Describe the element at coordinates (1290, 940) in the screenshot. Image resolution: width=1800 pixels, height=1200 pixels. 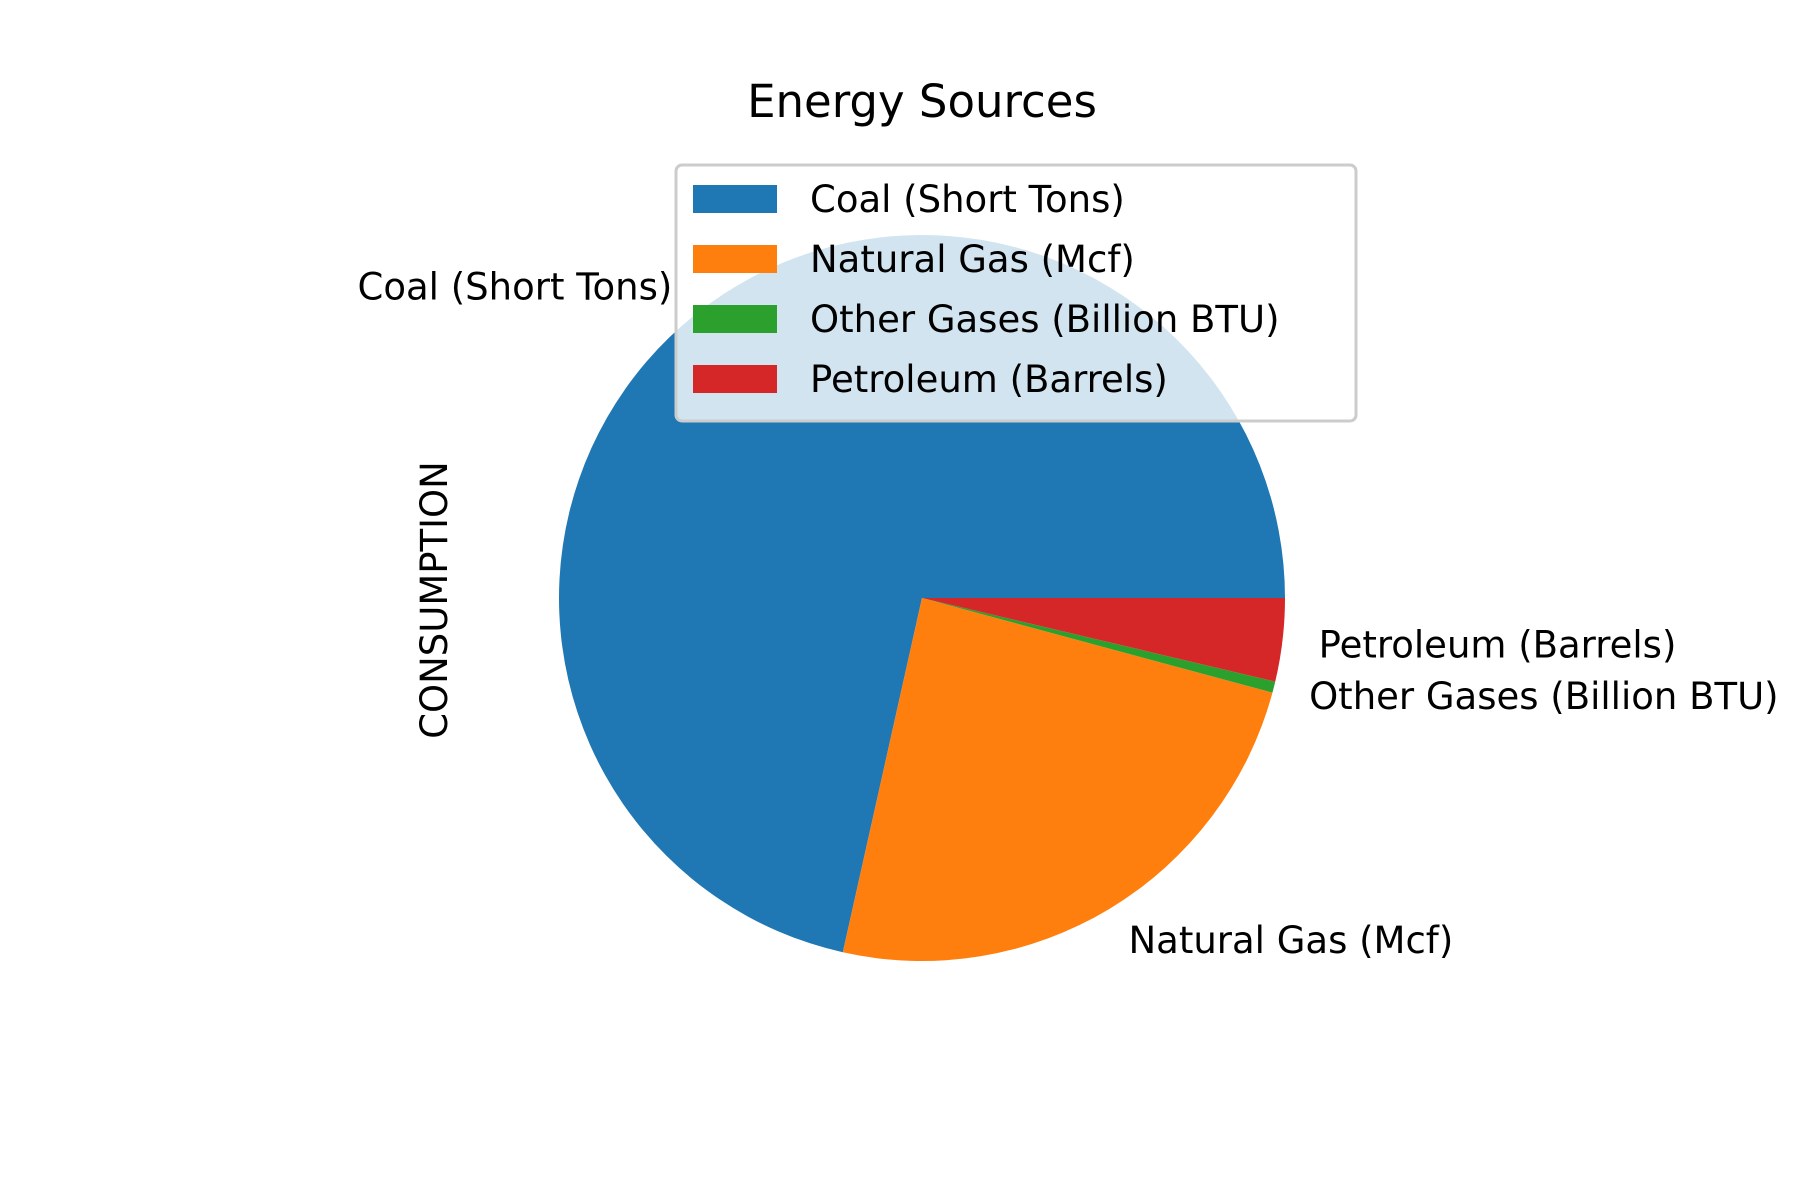
I see `pie-label-2: Natural Gas (Mcf)` at that location.